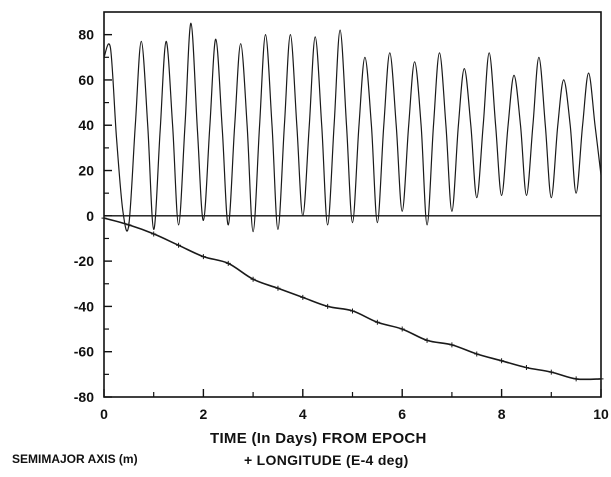 The width and height of the screenshot is (611, 477). I want to click on y-tick-label: 20, so click(86, 171).